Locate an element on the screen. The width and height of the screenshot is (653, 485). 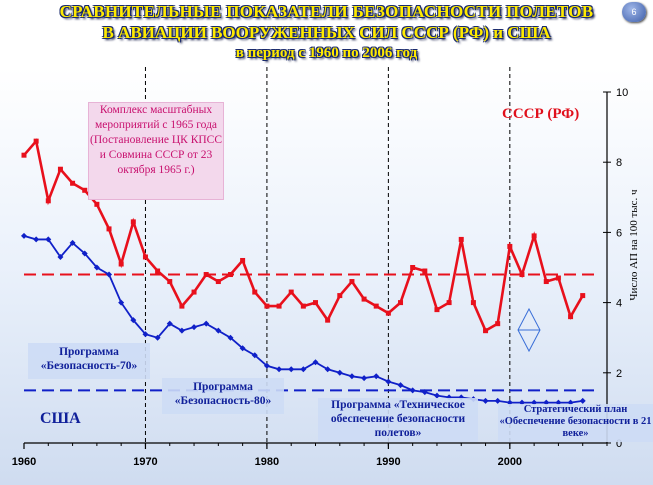
chart-title-line3: в период с 1960 по 2006 год is located at coordinates (326, 53).